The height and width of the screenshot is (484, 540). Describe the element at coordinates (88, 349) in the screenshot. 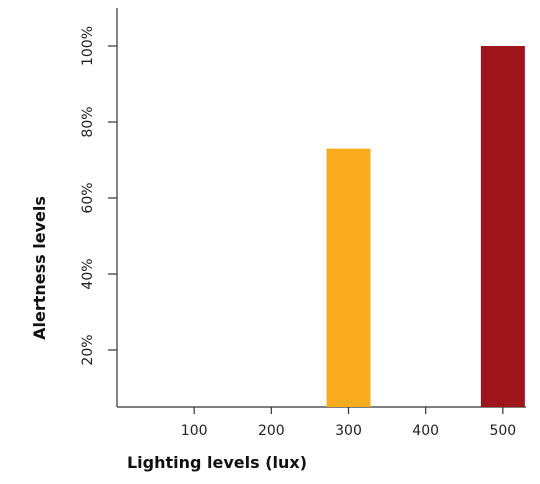

I see `y-tick-label: 20%` at that location.